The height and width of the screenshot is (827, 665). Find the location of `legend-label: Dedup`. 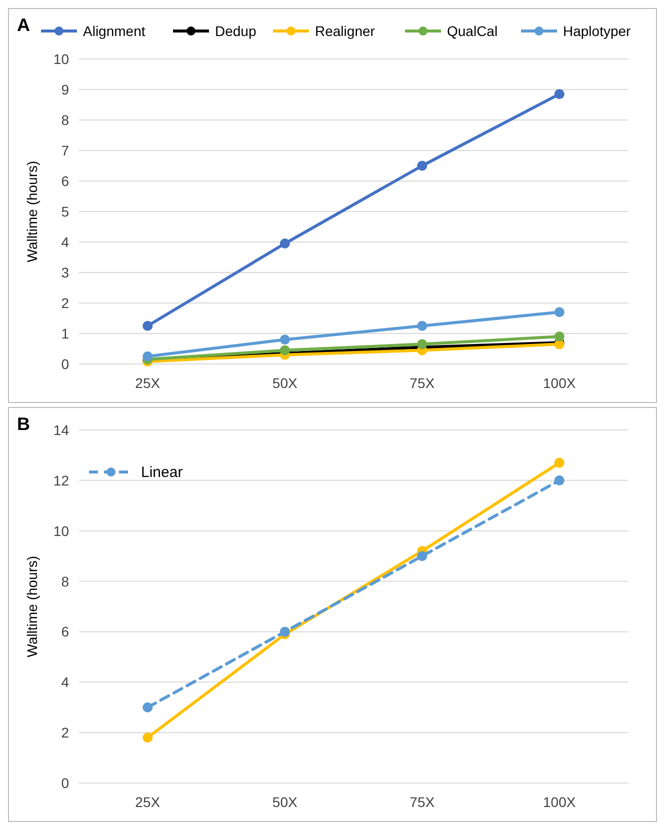

legend-label: Dedup is located at coordinates (235, 31).